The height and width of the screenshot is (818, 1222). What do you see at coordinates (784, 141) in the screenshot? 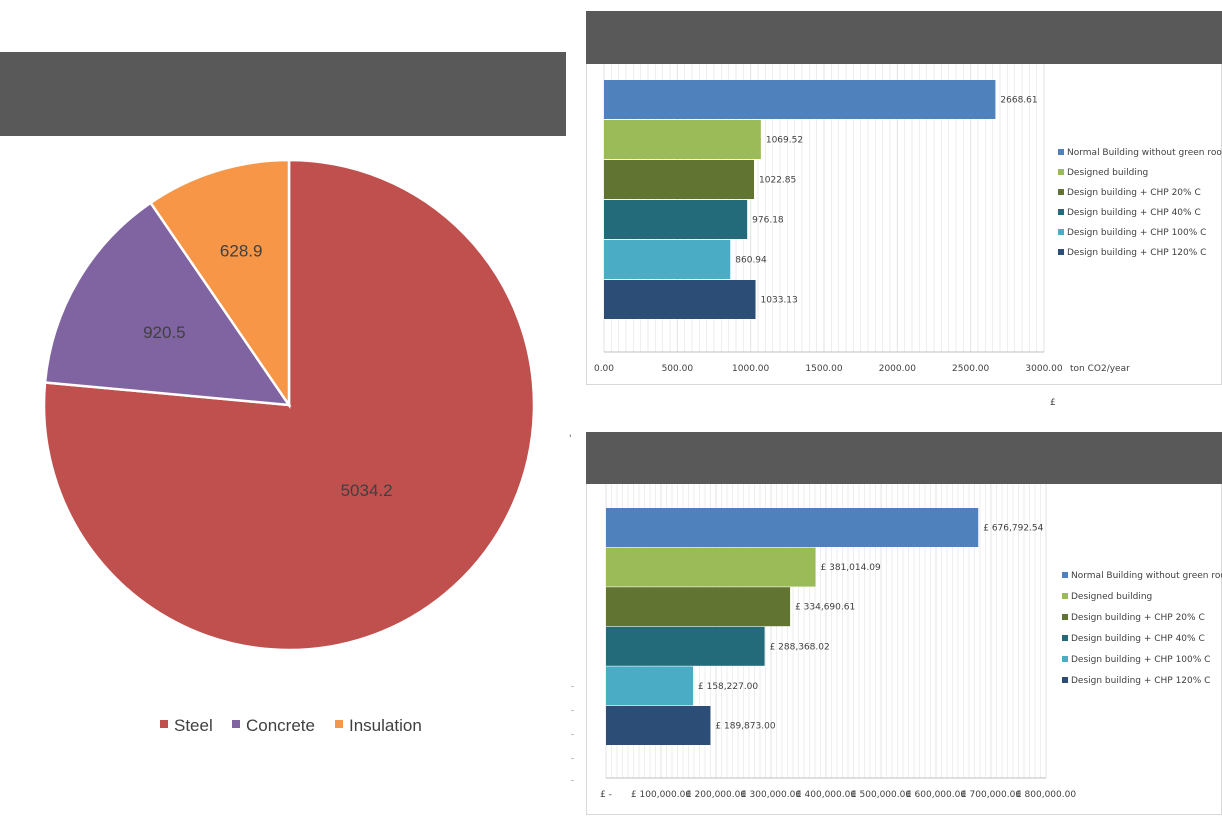
I see `bar-value-label: 1069.52` at bounding box center [784, 141].